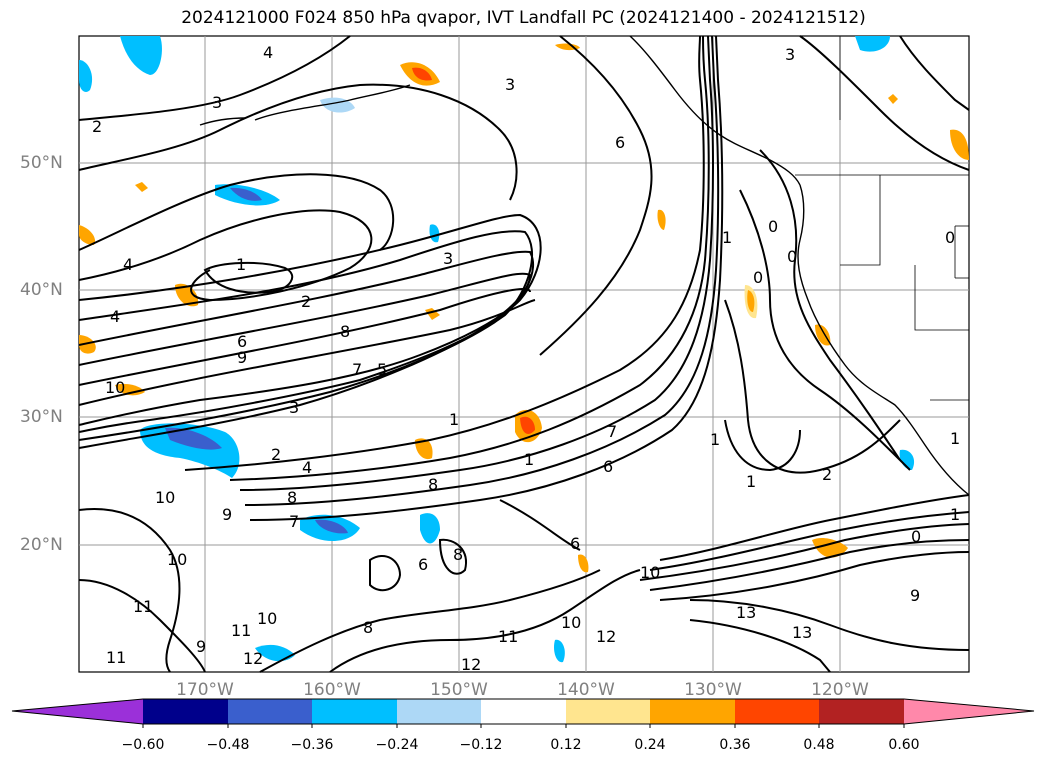 The image size is (1047, 765). What do you see at coordinates (228, 745) in the screenshot?
I see `colorbar-tick: −0.48` at bounding box center [228, 745].